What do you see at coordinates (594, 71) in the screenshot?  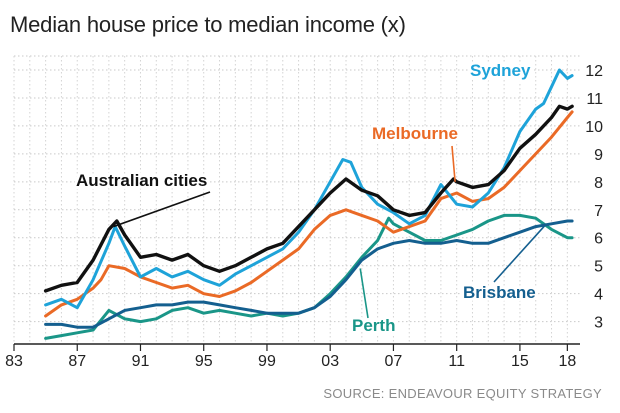 I see `y-tick-label: 12` at bounding box center [594, 71].